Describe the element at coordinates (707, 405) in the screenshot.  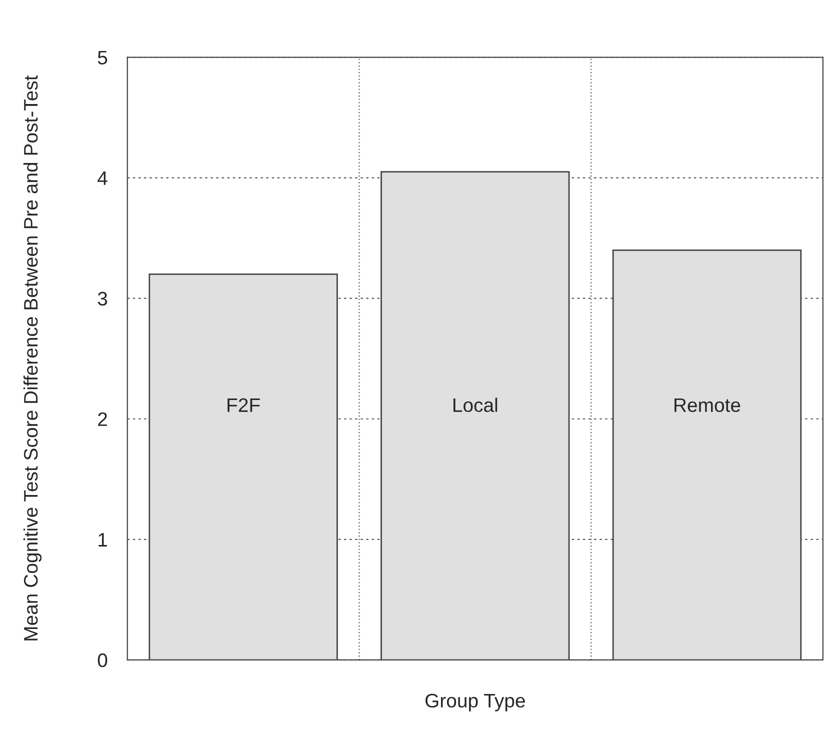
I see `x-tick-label: Remote` at that location.